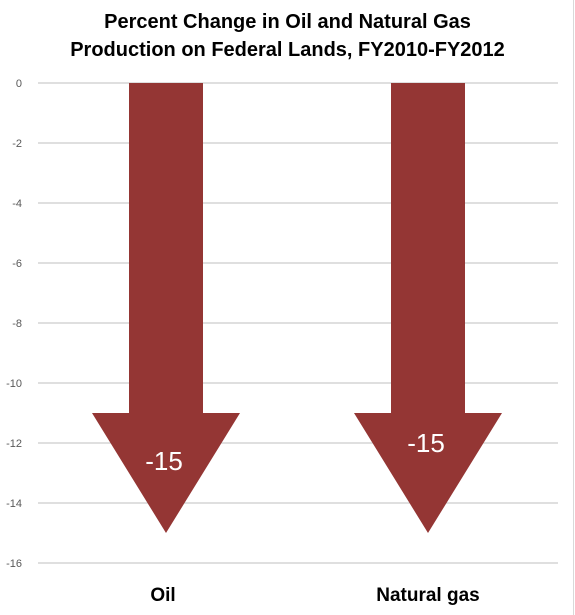 The width and height of the screenshot is (575, 615). I want to click on x-axis-categories: Oil Natural gas, so click(314, 595).